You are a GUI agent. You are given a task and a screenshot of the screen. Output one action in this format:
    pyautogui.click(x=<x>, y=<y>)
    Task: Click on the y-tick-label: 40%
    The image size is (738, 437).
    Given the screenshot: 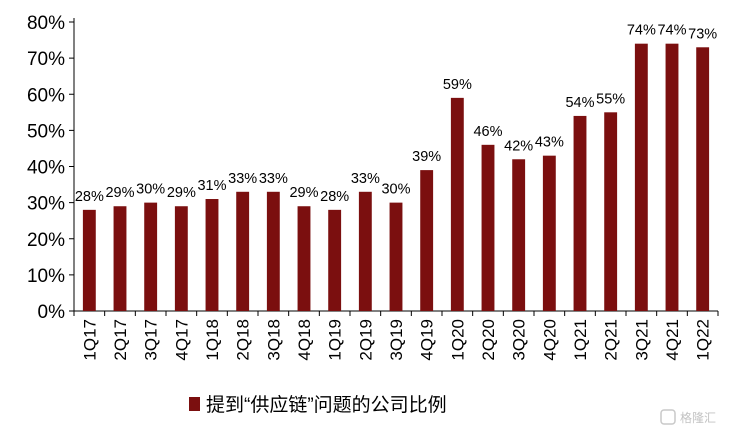 What is the action you would take?
    pyautogui.click(x=46, y=168)
    